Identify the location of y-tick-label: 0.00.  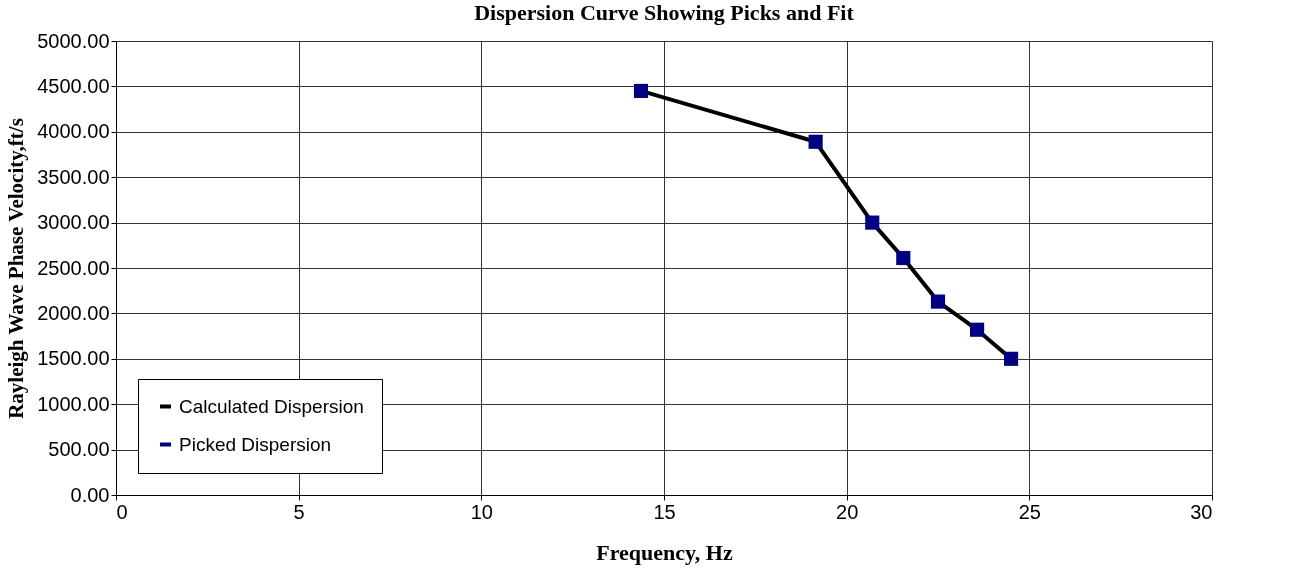
(90, 494).